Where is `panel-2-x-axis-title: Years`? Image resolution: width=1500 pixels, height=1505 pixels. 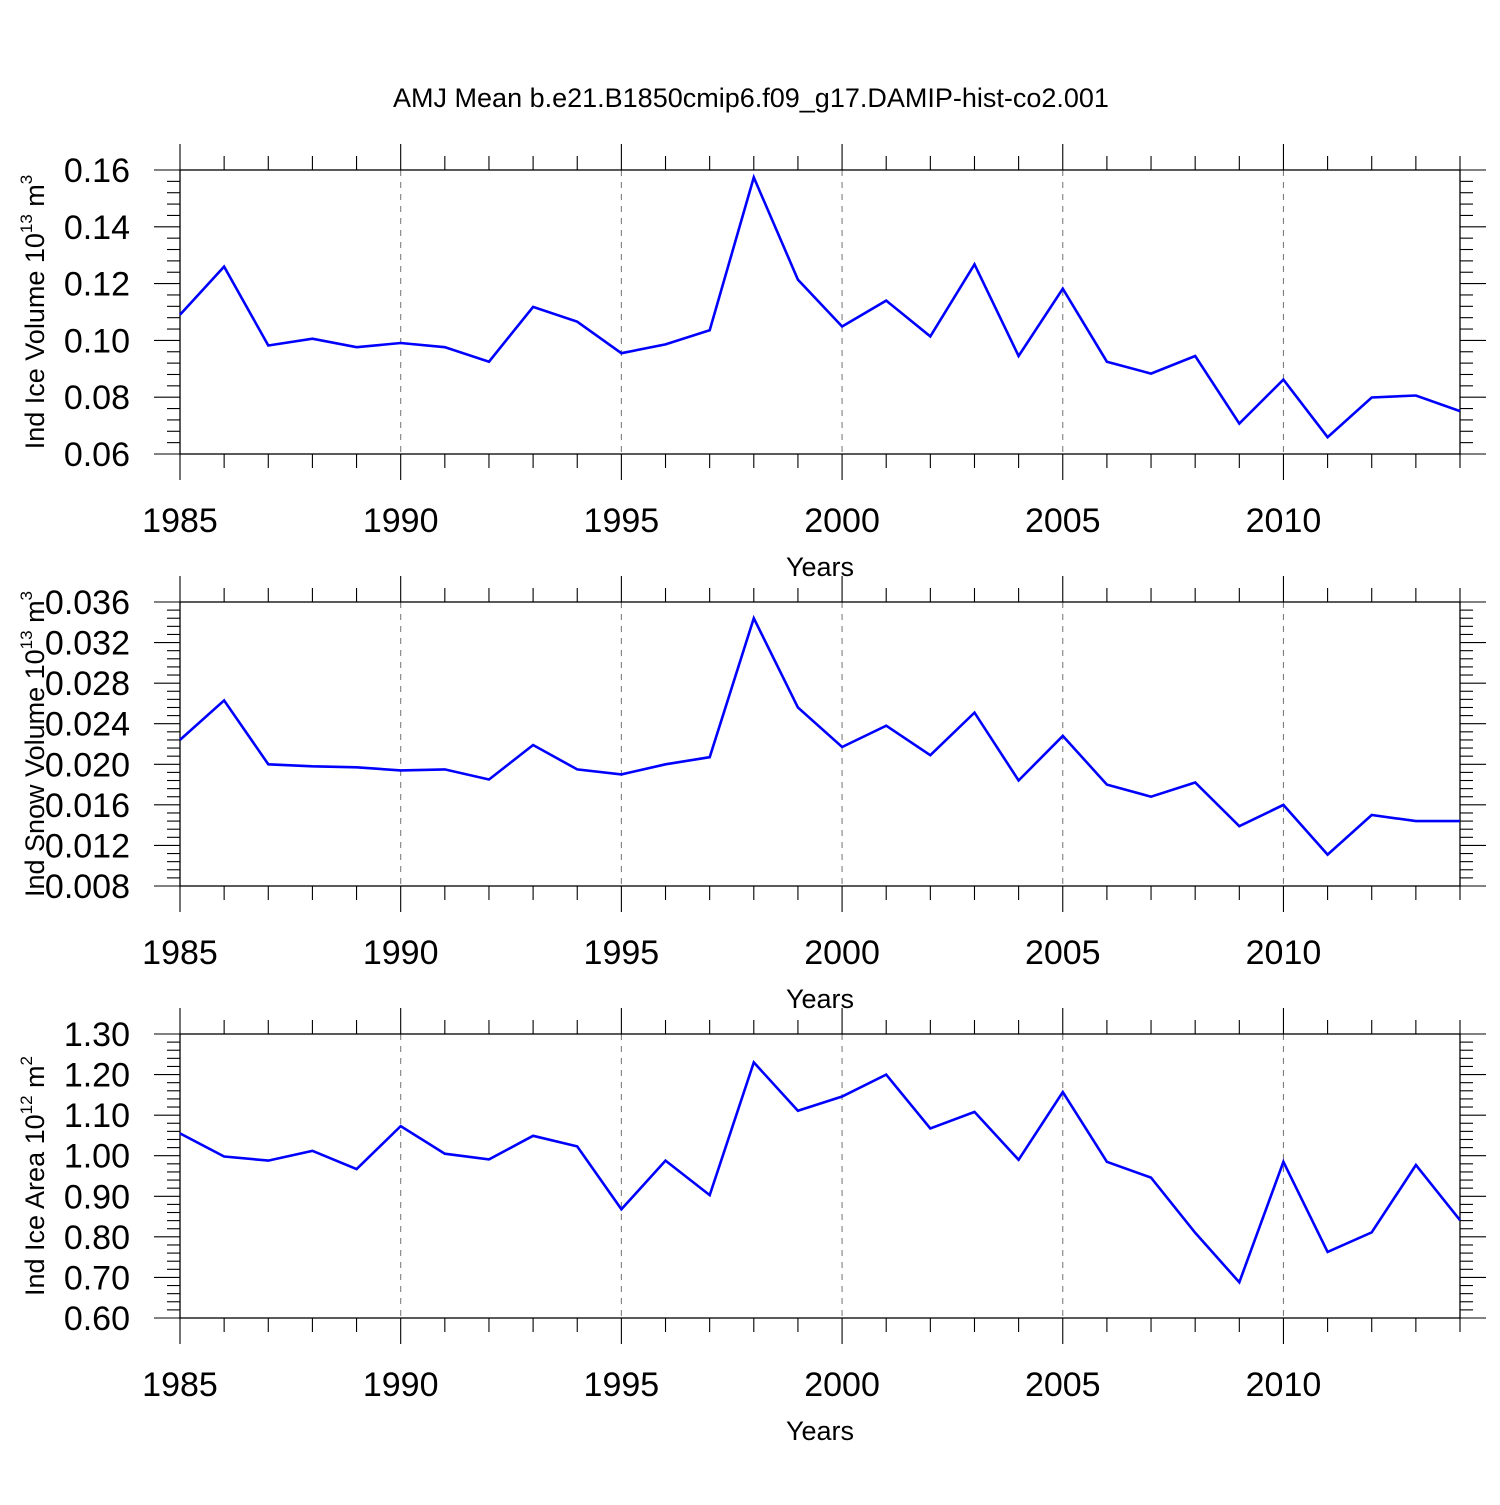 panel-2-x-axis-title: Years is located at coordinates (820, 999).